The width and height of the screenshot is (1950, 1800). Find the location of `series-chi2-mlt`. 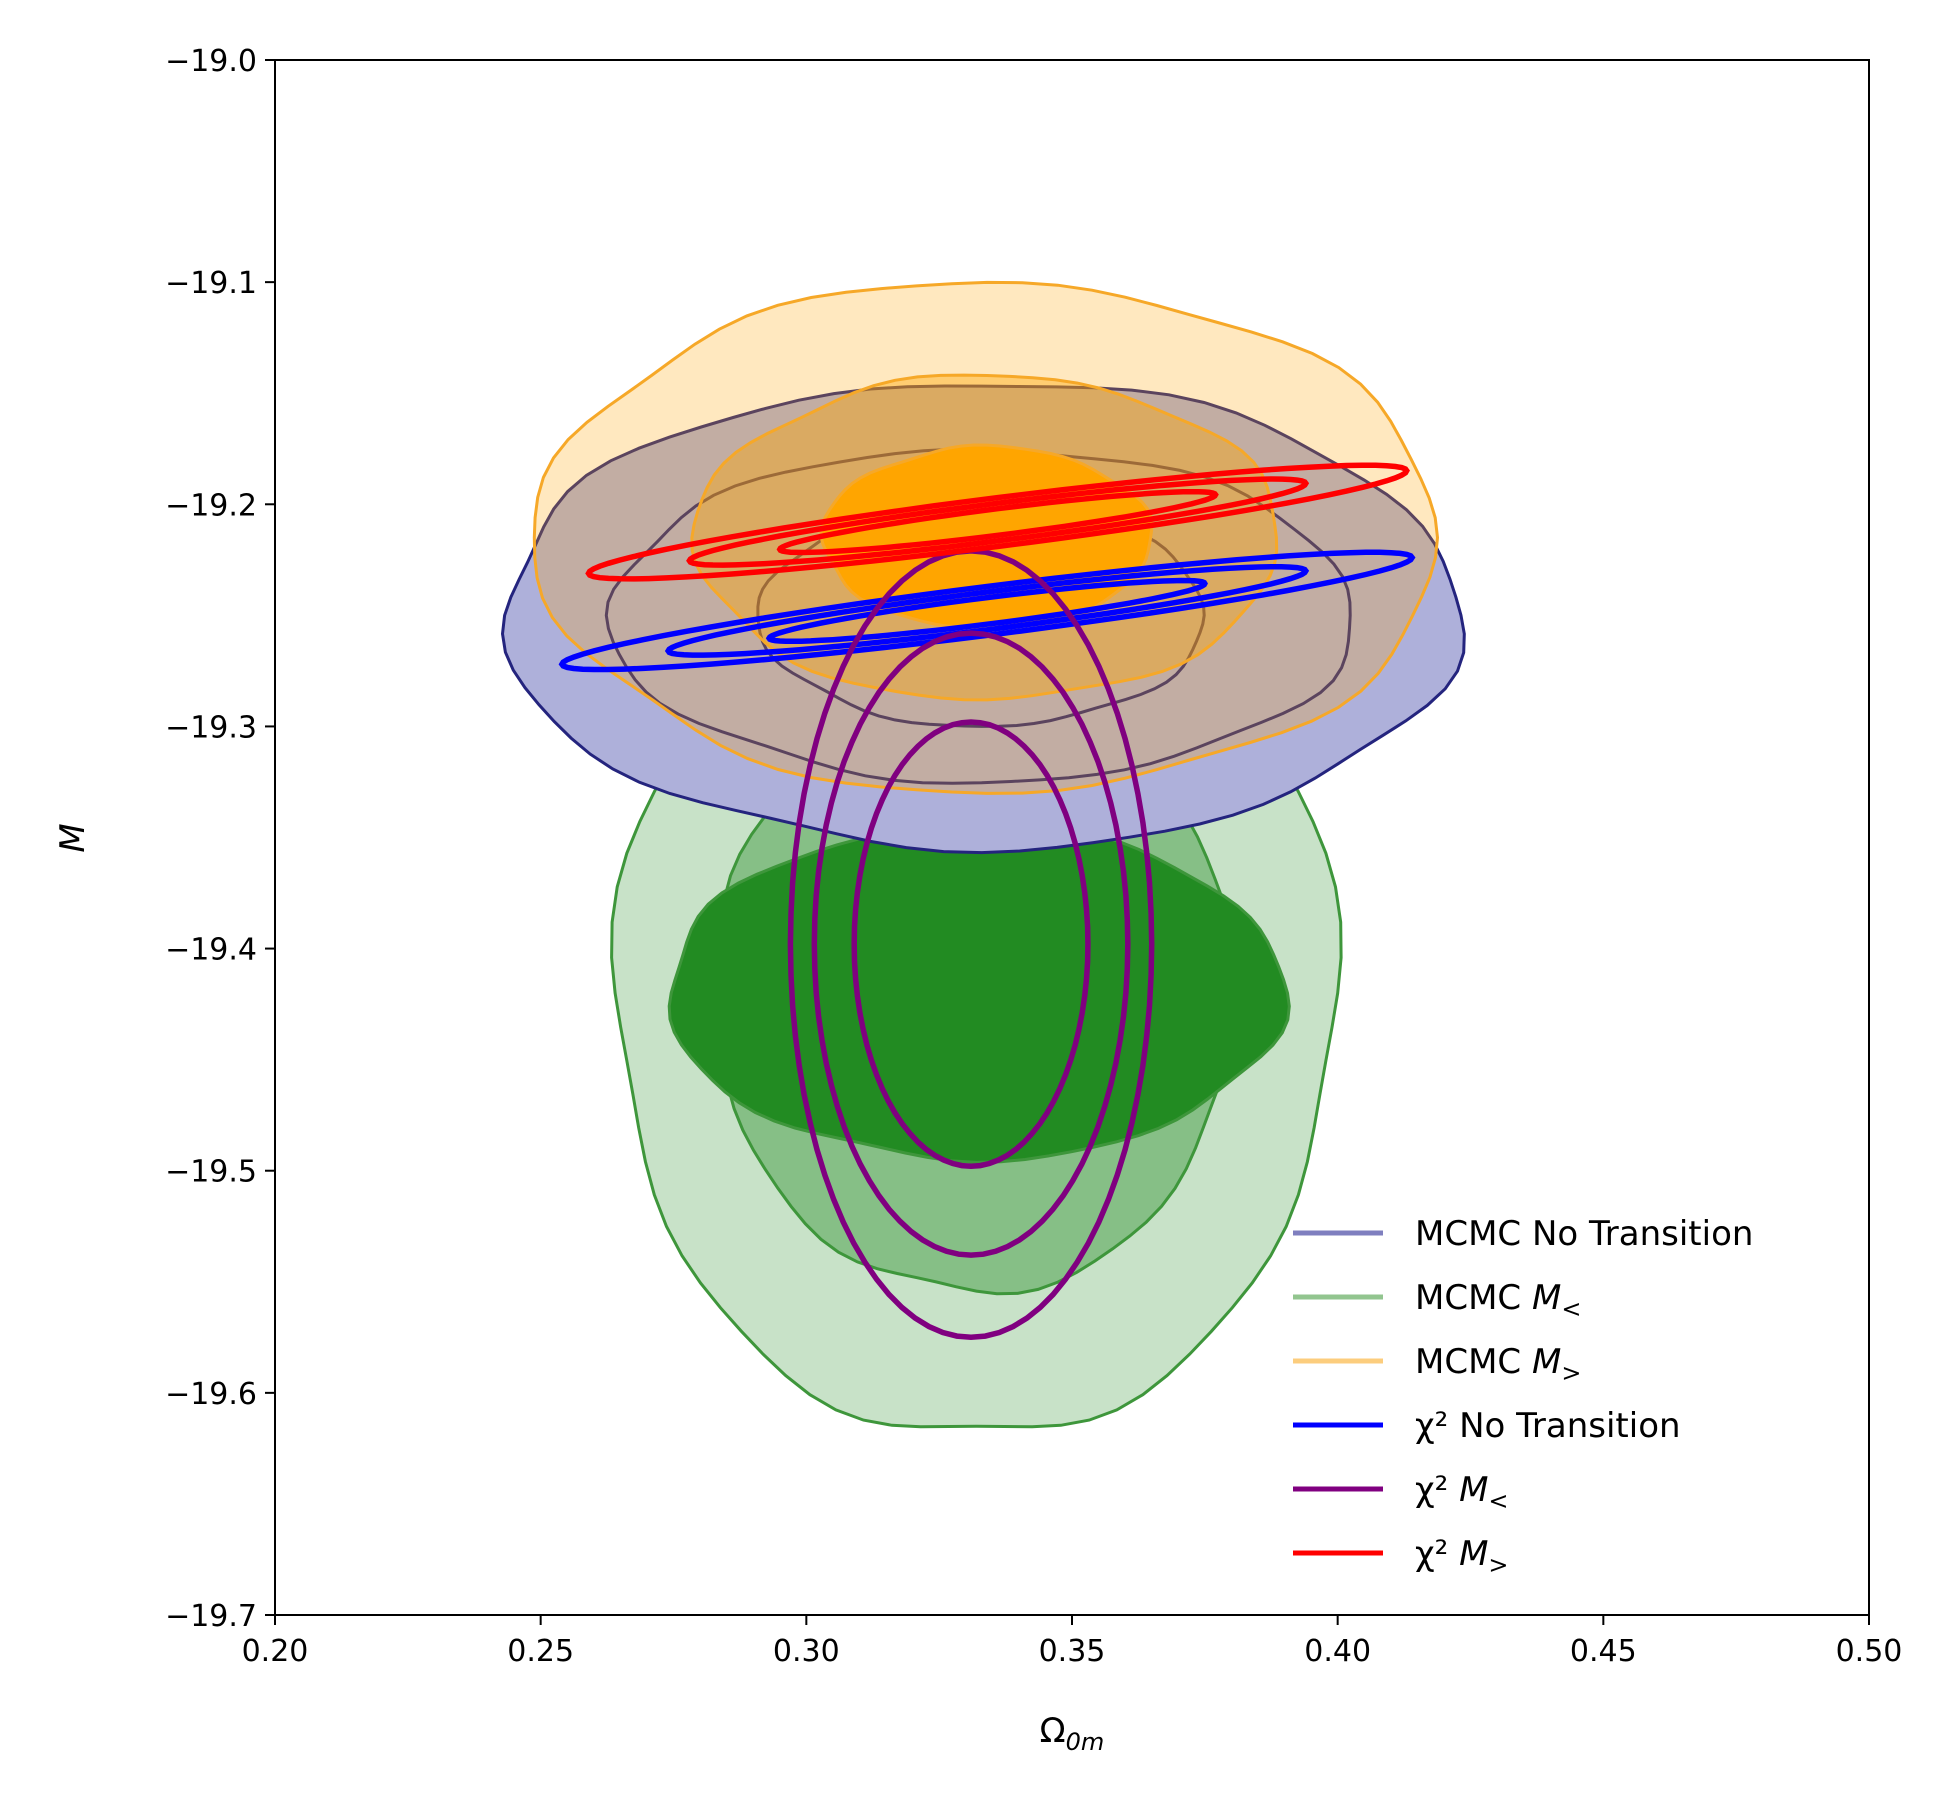

series-chi2-mlt is located at coordinates (971, 944).